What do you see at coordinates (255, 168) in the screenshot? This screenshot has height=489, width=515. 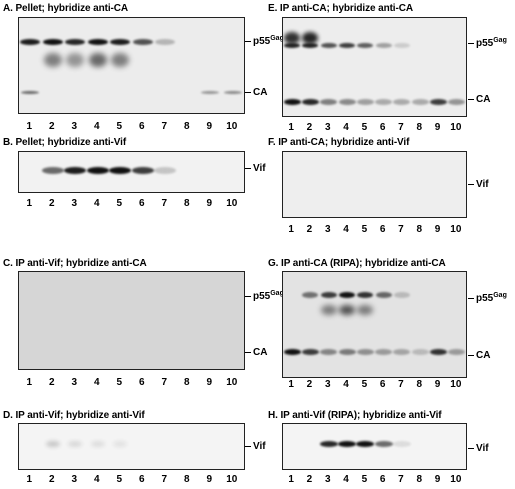 I see `panel-b-marker-vif: Vif` at bounding box center [255, 168].